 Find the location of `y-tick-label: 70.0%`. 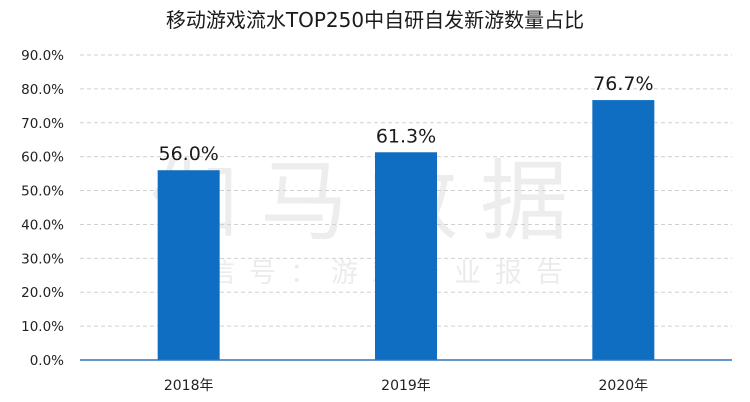

y-tick-label: 70.0% is located at coordinates (42, 124).